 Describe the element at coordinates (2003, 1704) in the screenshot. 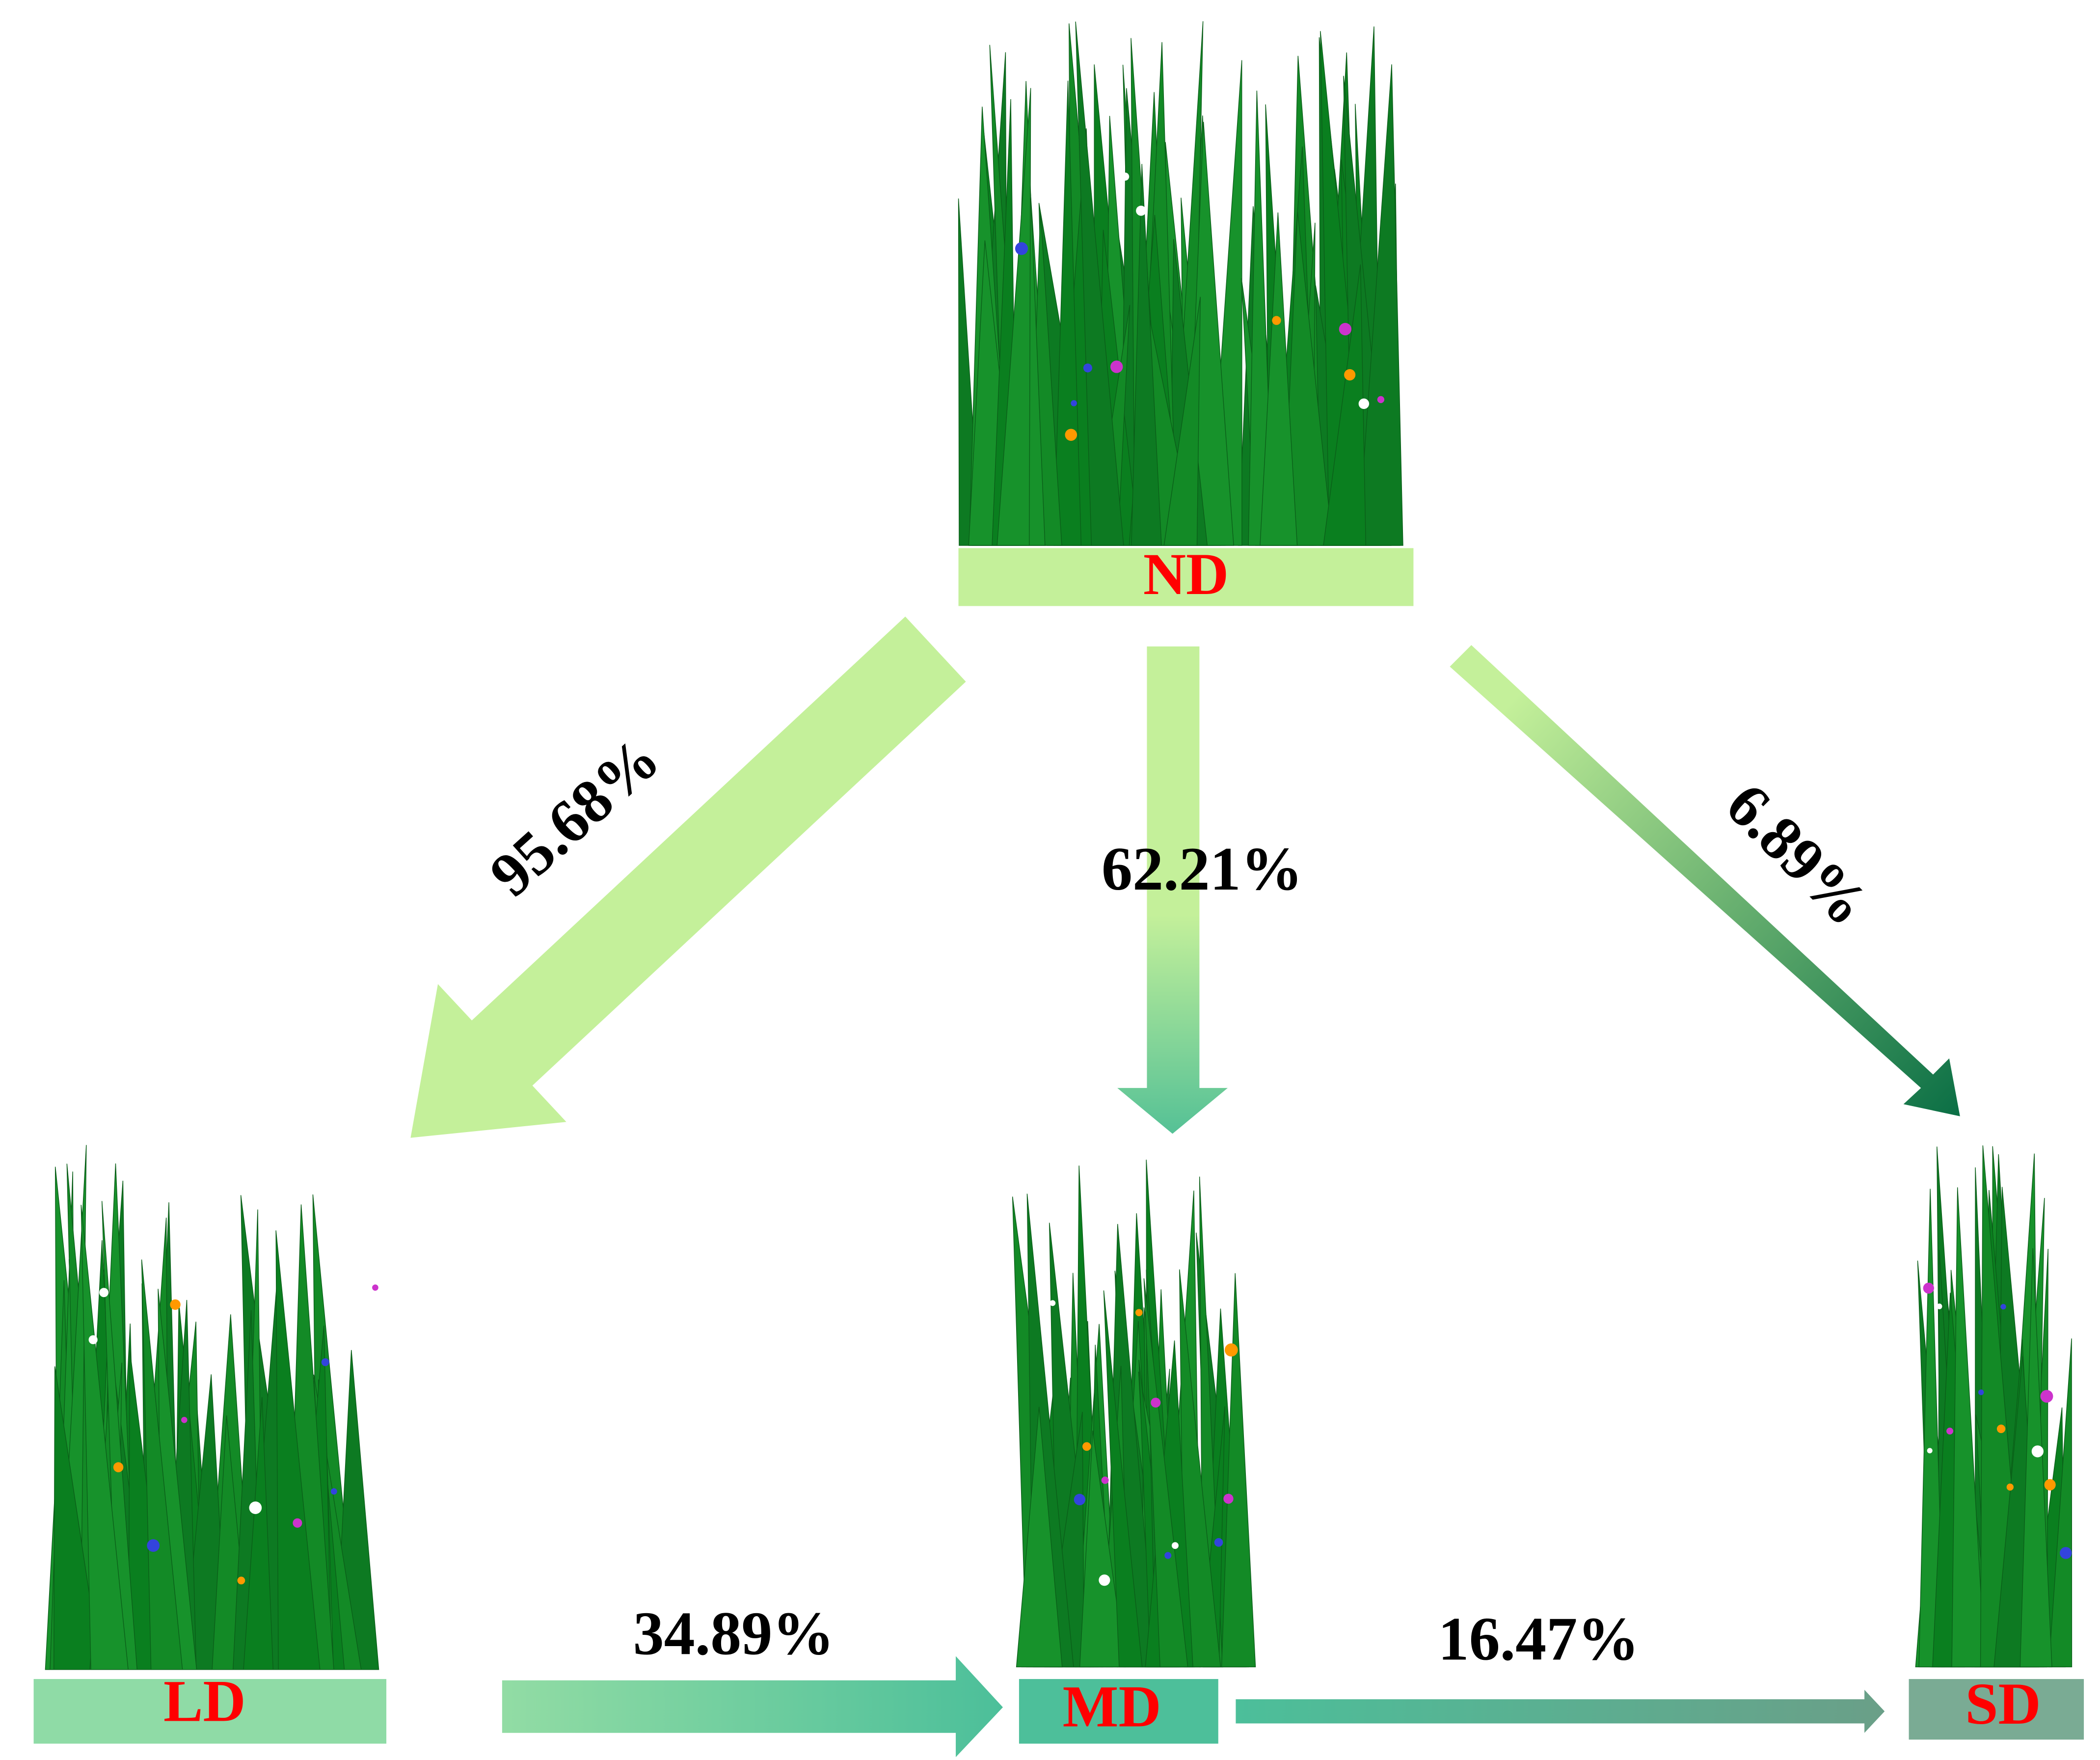

I see `node-label: SD` at that location.